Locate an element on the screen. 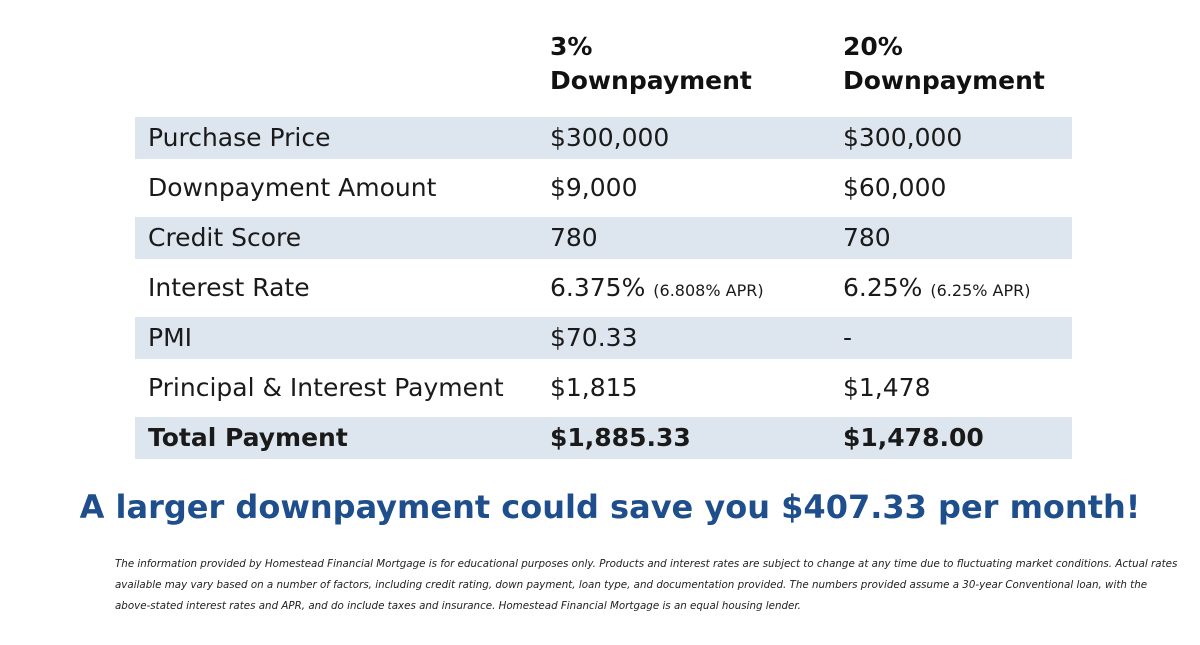  apr-note: (6.808% APR) is located at coordinates (708, 290).